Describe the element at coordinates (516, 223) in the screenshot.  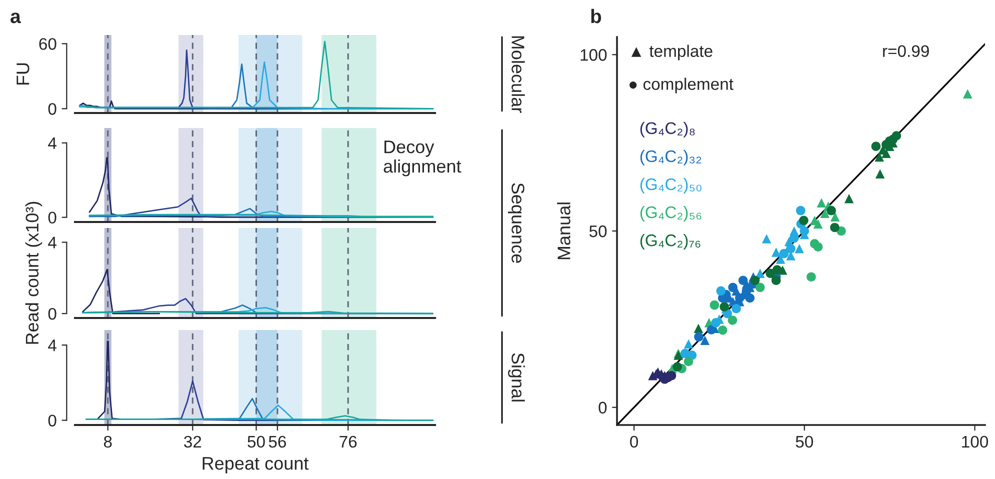
I see `text: Sequence` at that location.